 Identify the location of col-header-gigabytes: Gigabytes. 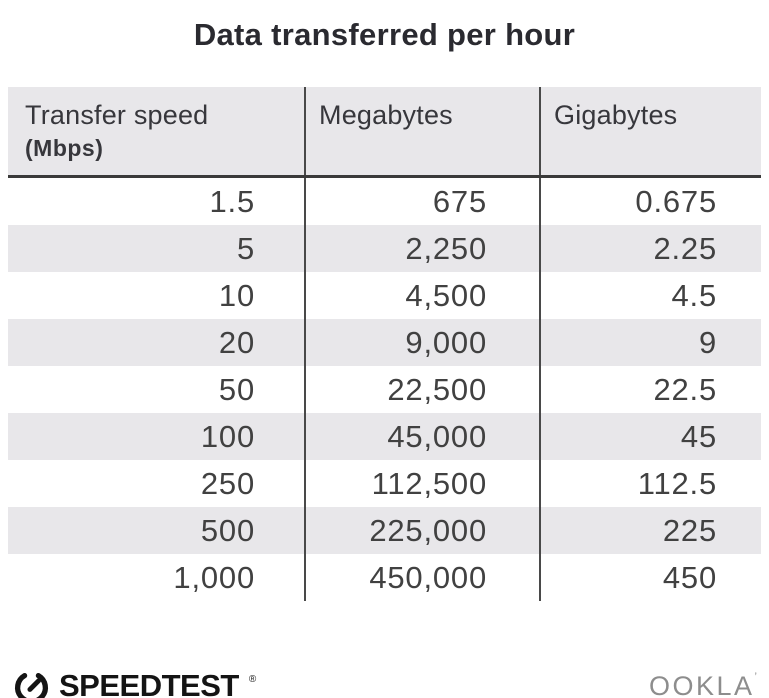
(650, 131).